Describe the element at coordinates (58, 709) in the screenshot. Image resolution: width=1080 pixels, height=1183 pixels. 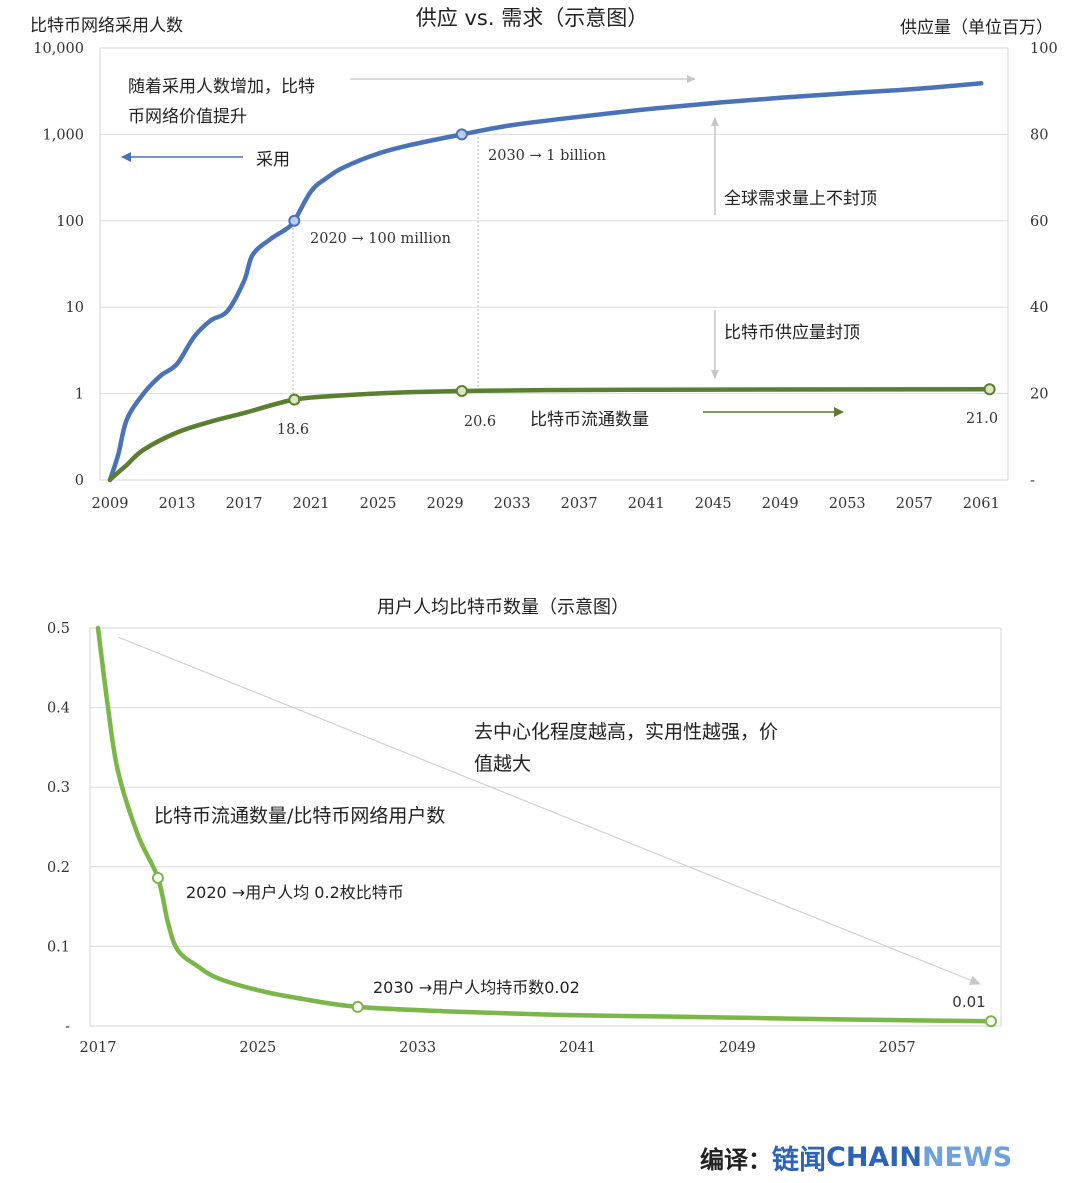
I see `y-tick-label: 0.4` at that location.